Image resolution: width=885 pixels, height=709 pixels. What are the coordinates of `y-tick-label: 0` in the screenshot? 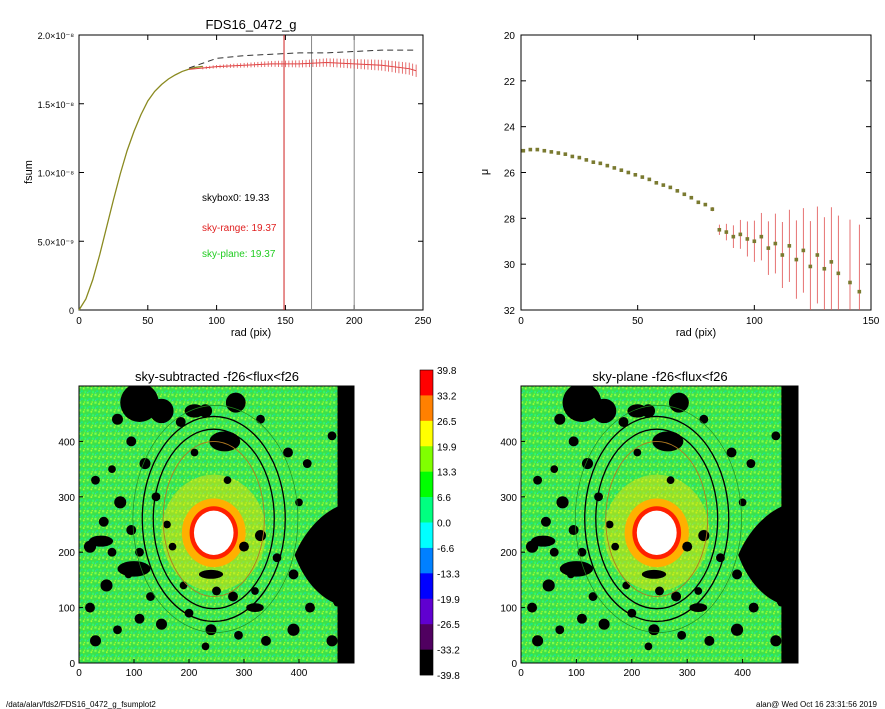 It's located at (72, 664).